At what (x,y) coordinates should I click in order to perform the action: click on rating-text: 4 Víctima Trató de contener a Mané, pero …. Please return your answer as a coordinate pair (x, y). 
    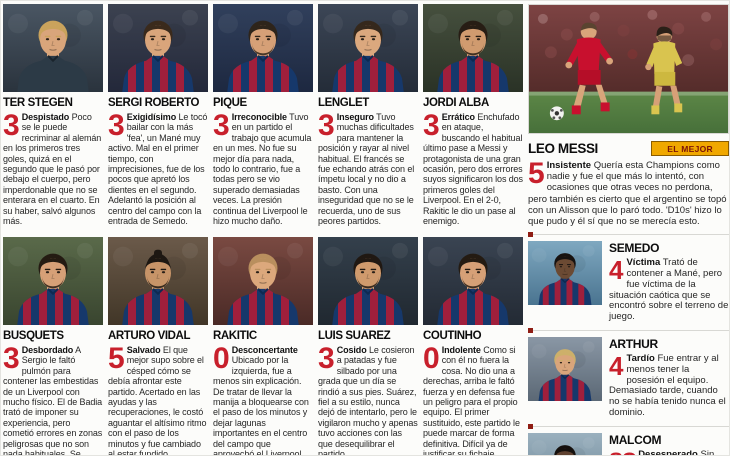
    Looking at the image, I should click on (669, 289).